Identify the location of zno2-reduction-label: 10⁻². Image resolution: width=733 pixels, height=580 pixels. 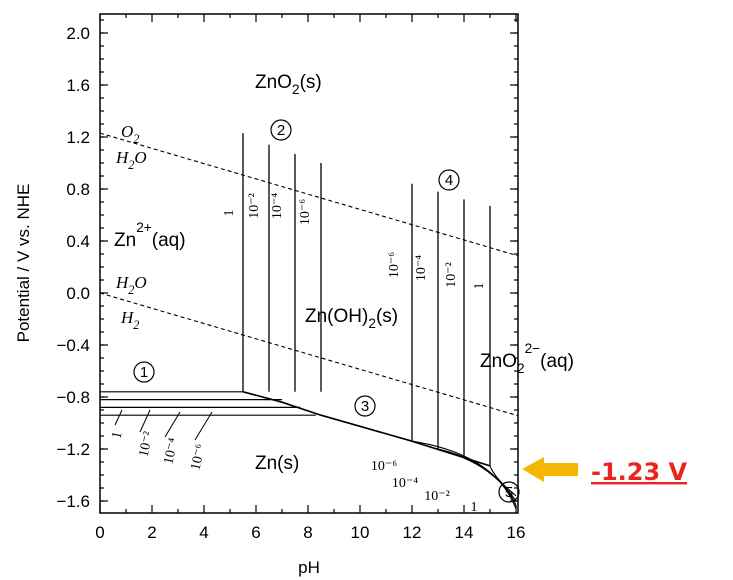
(437, 496).